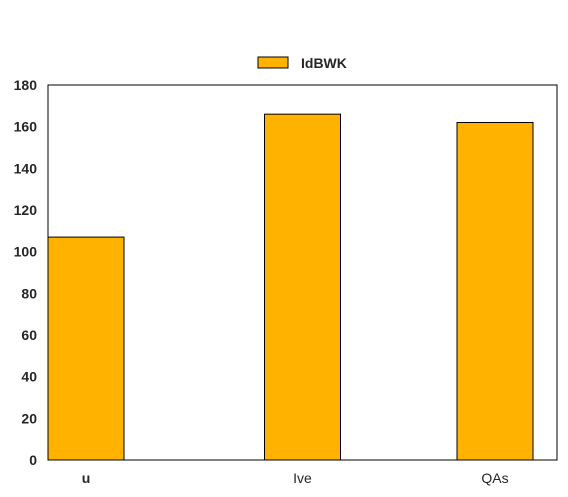 The image size is (568, 497). I want to click on y-tick-label: 40, so click(29, 377).